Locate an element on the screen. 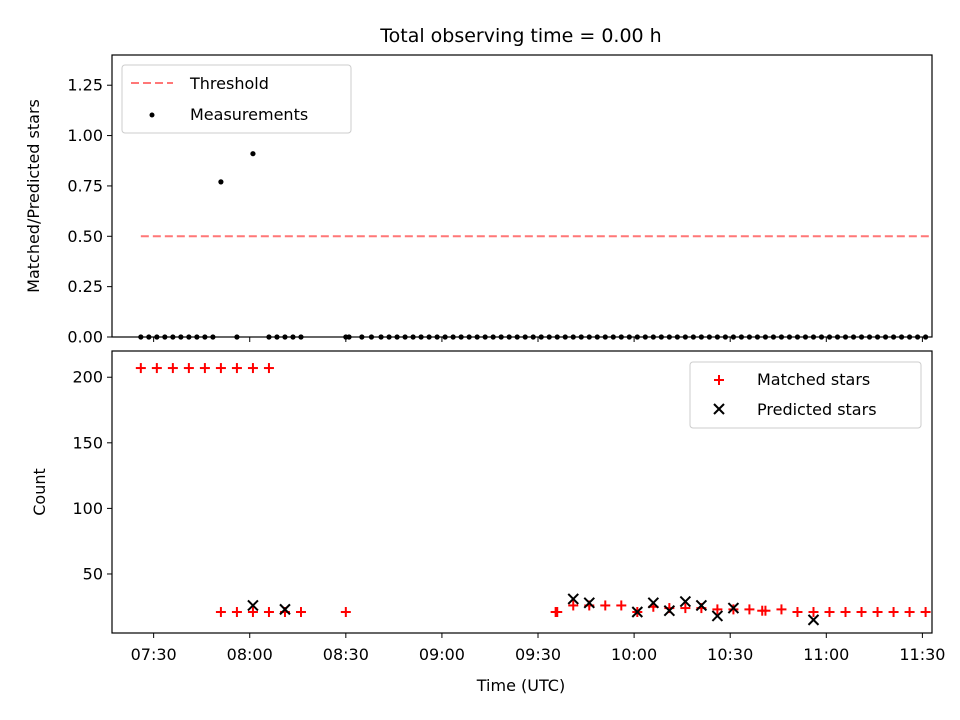  bottom-x-tick-label: 09:30 is located at coordinates (538, 654).